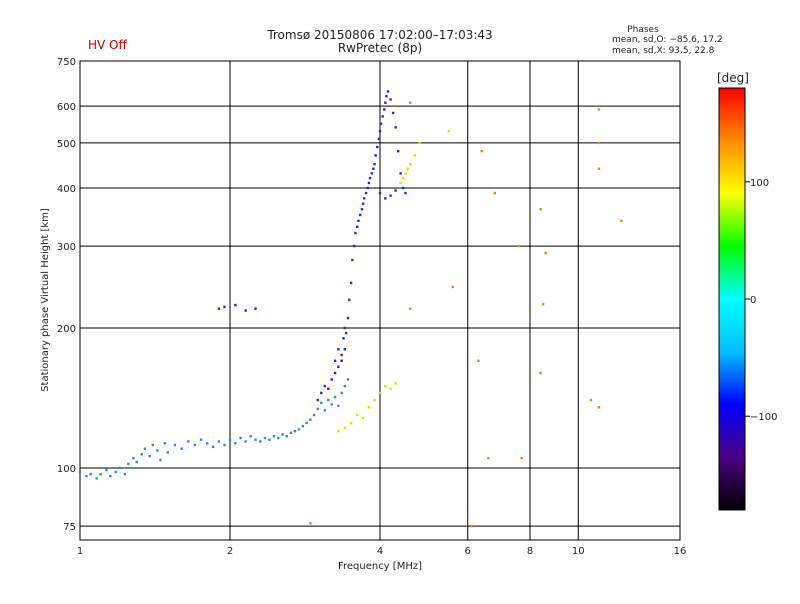  Describe the element at coordinates (759, 183) in the screenshot. I see `colorbar-tick-label: 100` at that location.